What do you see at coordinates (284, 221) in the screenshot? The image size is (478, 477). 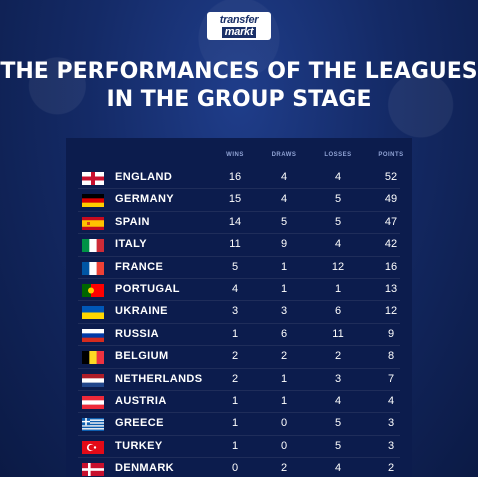 I see `draws-value: 5` at bounding box center [284, 221].